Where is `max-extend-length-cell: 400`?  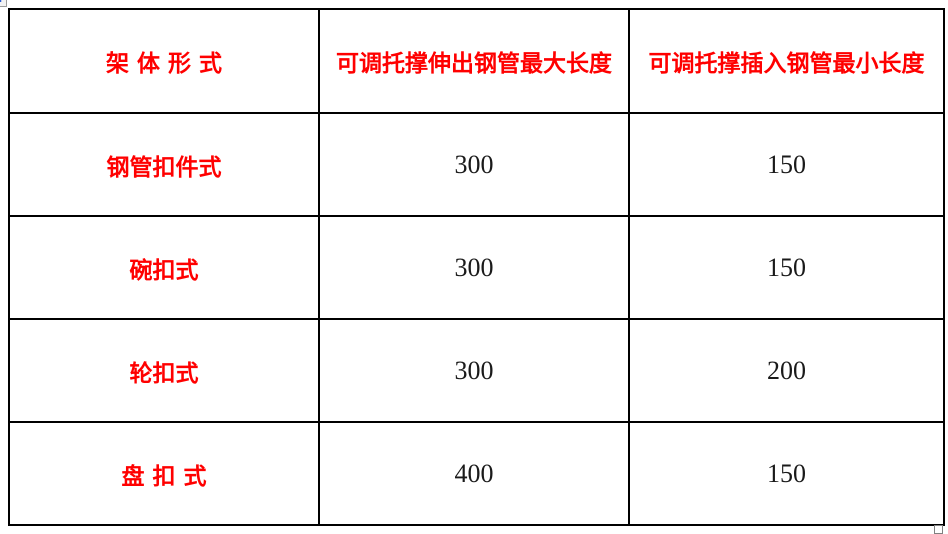
max-extend-length-cell: 400 is located at coordinates (474, 473).